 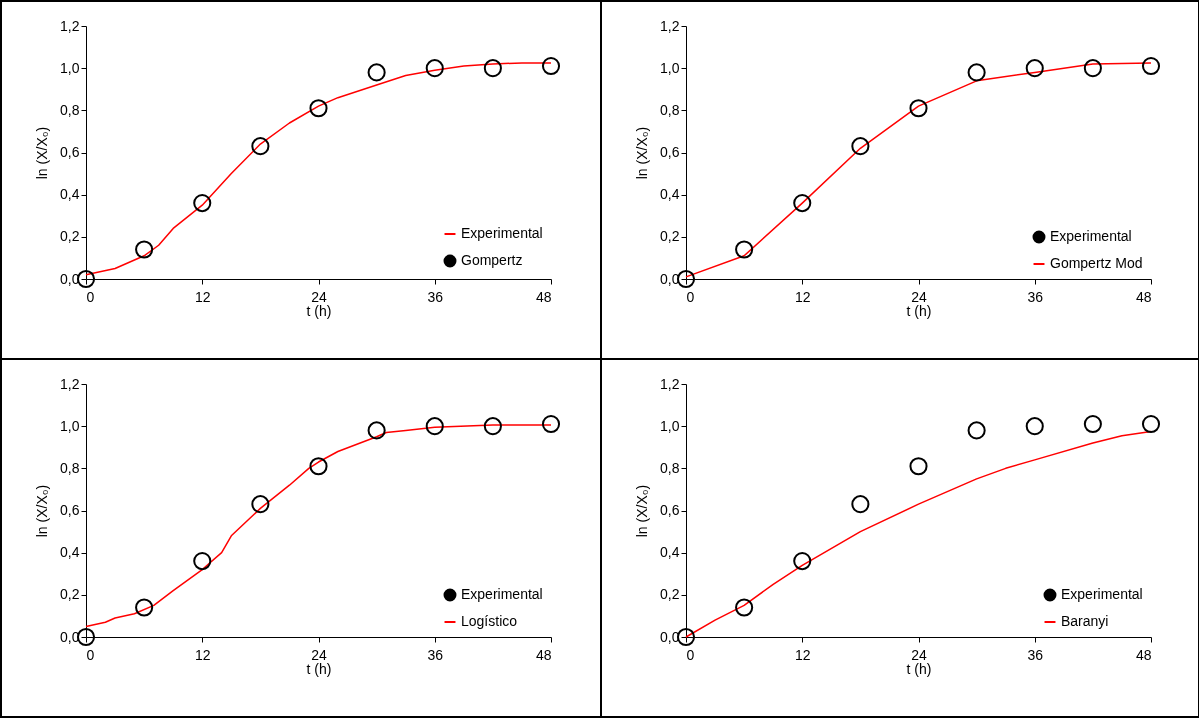 I want to click on legend-label: Logístico, so click(x=489, y=621).